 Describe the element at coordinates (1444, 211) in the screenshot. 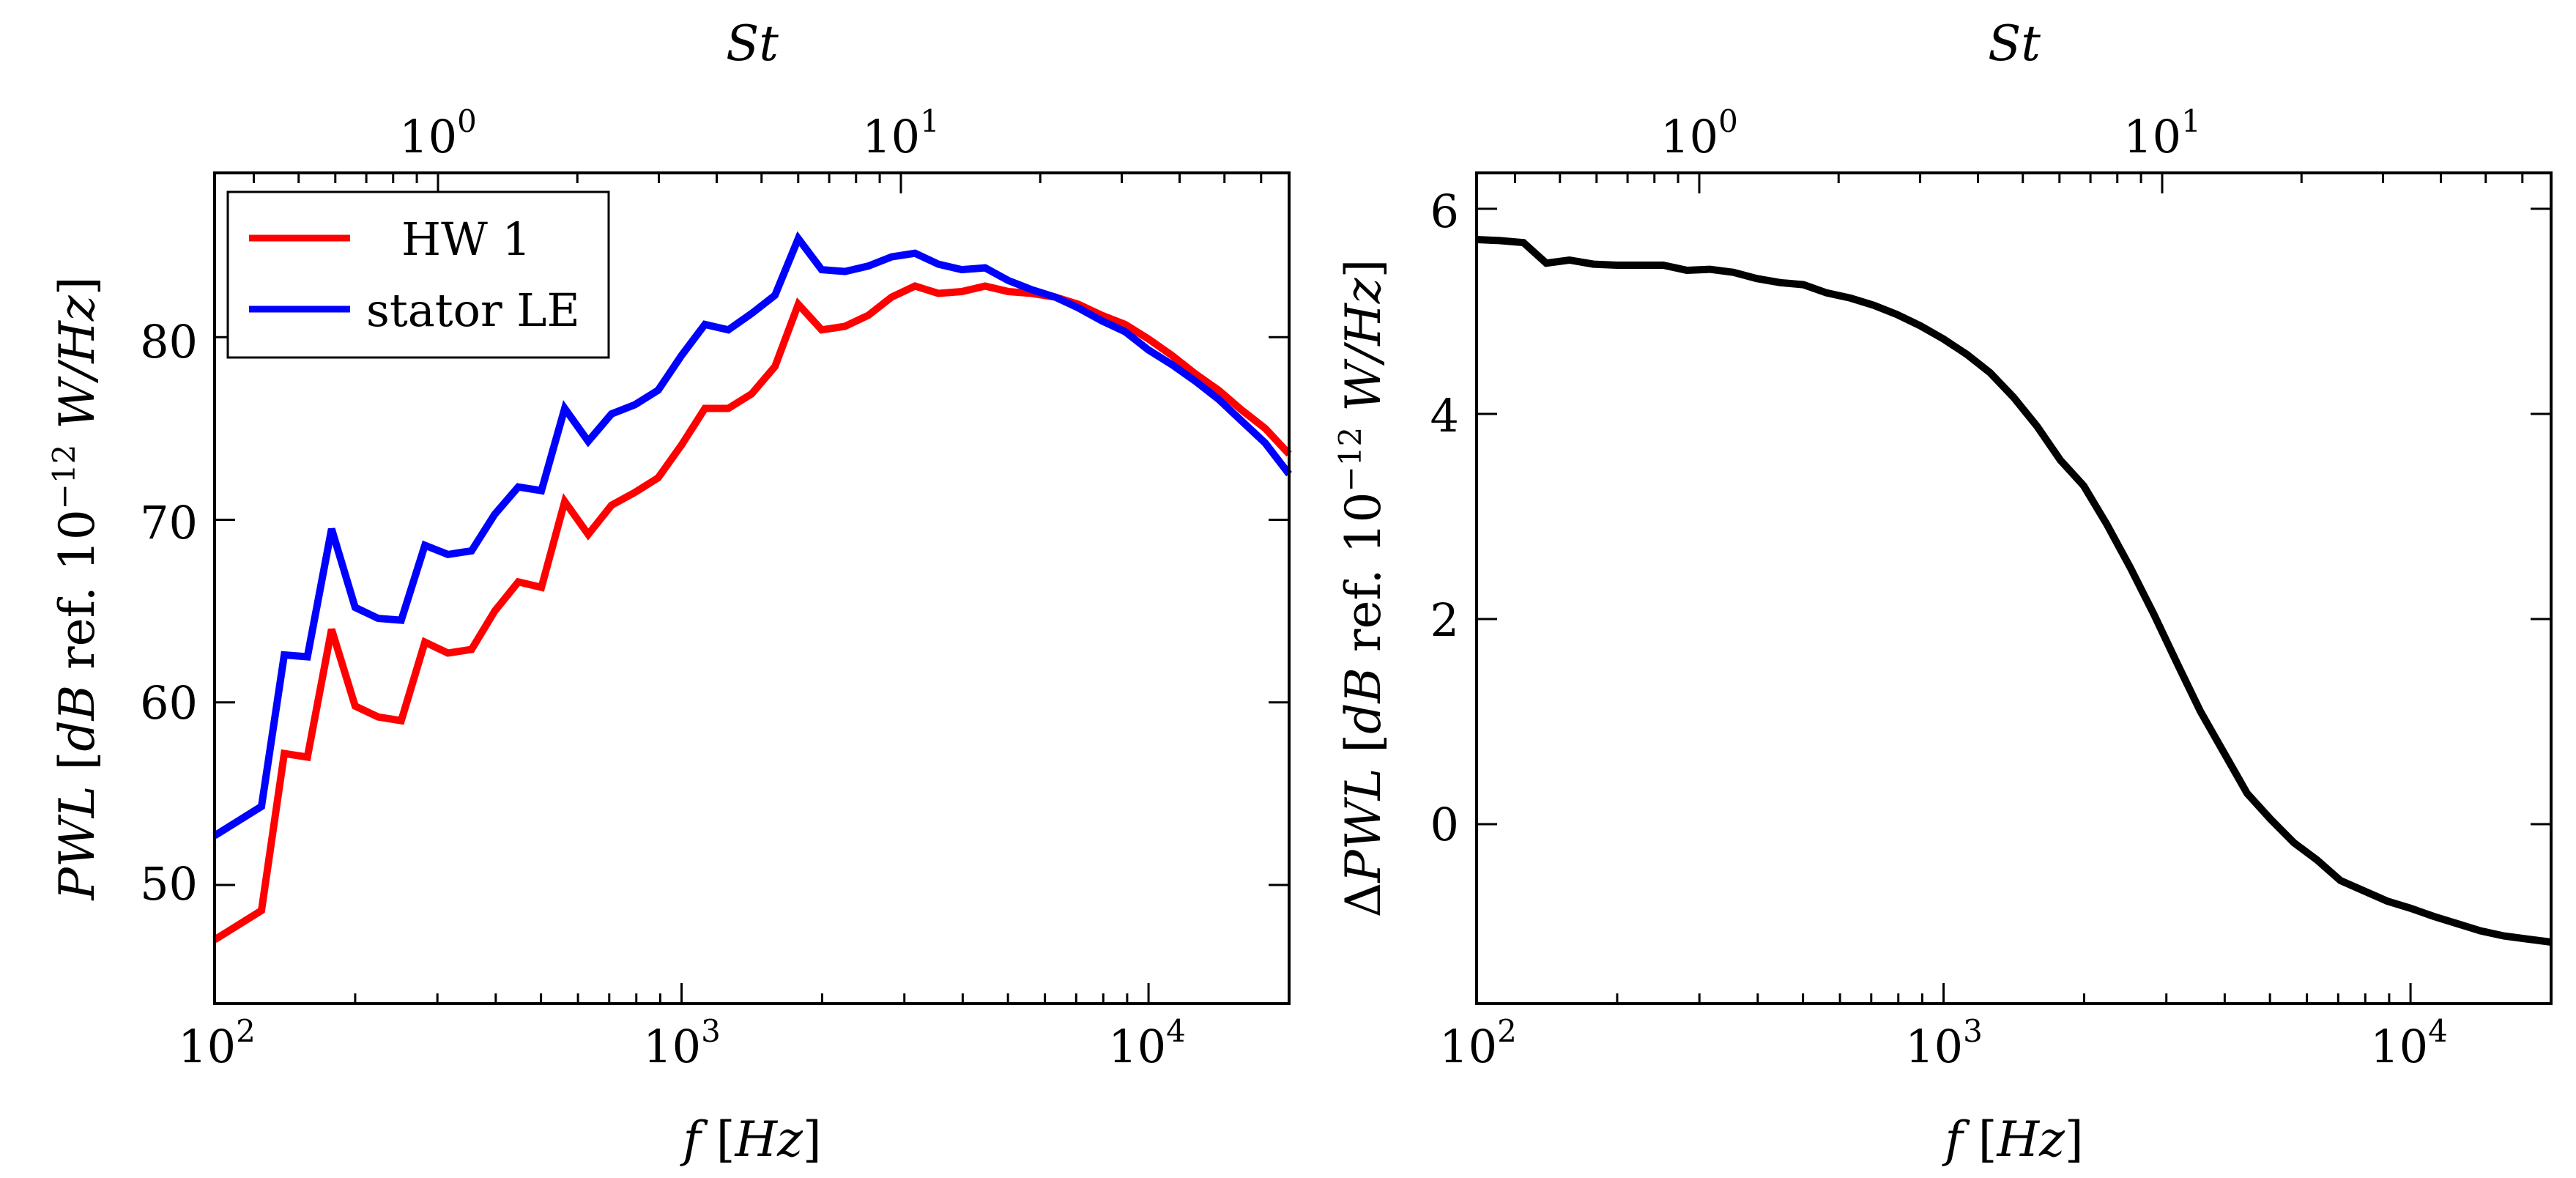

I see `right-ytick-label-6: 6` at that location.